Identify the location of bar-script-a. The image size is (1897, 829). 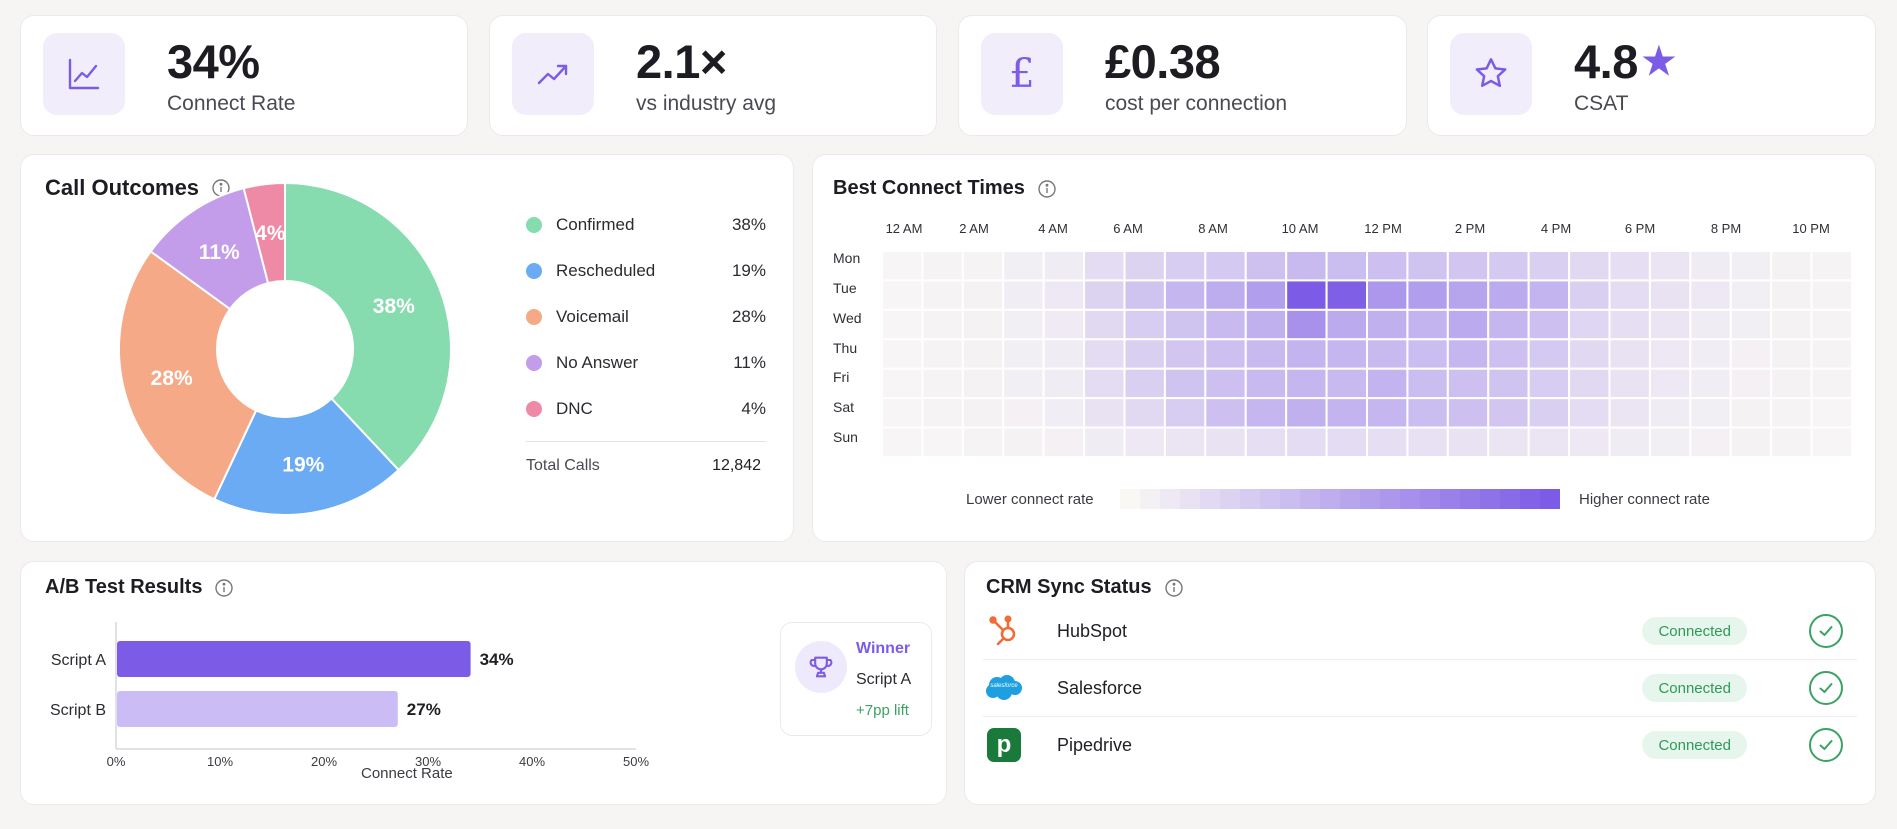
(294, 659).